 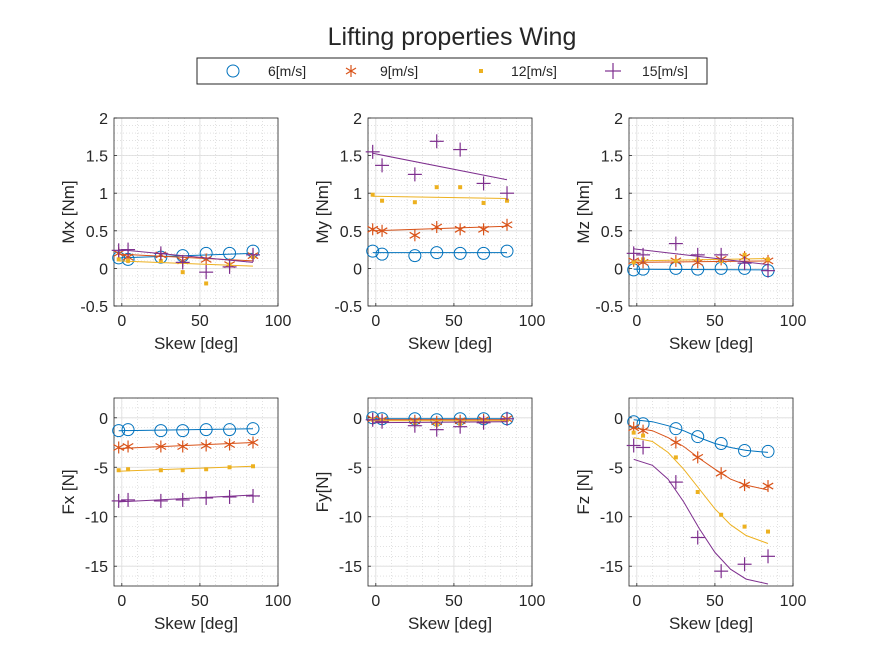 I want to click on y-axis-label: Mz [Nm], so click(x=583, y=211).